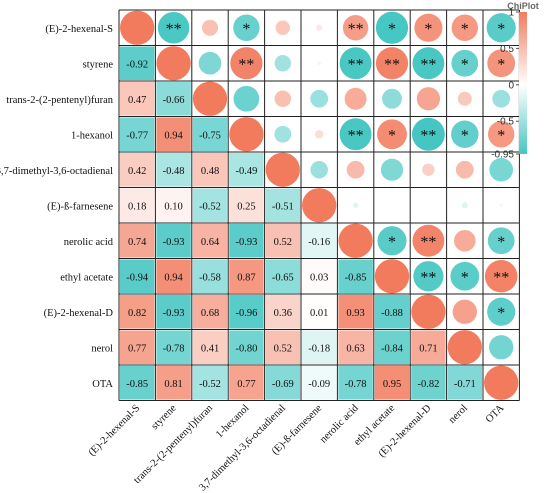 The width and height of the screenshot is (550, 493). I want to click on correlation-value-8-2: 0.68, so click(210, 313).